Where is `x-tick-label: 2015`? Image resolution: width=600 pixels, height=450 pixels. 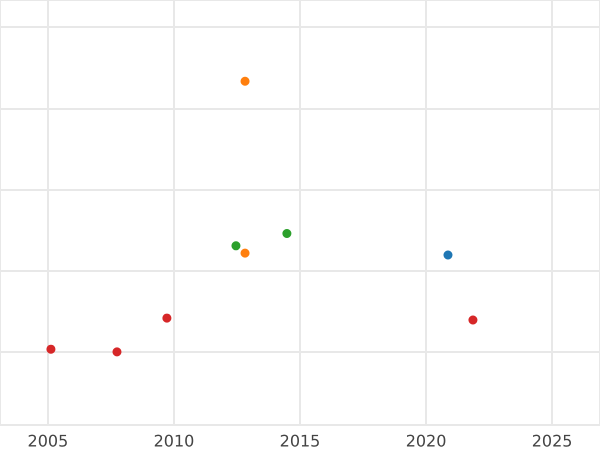 x-tick-label: 2015 is located at coordinates (300, 441).